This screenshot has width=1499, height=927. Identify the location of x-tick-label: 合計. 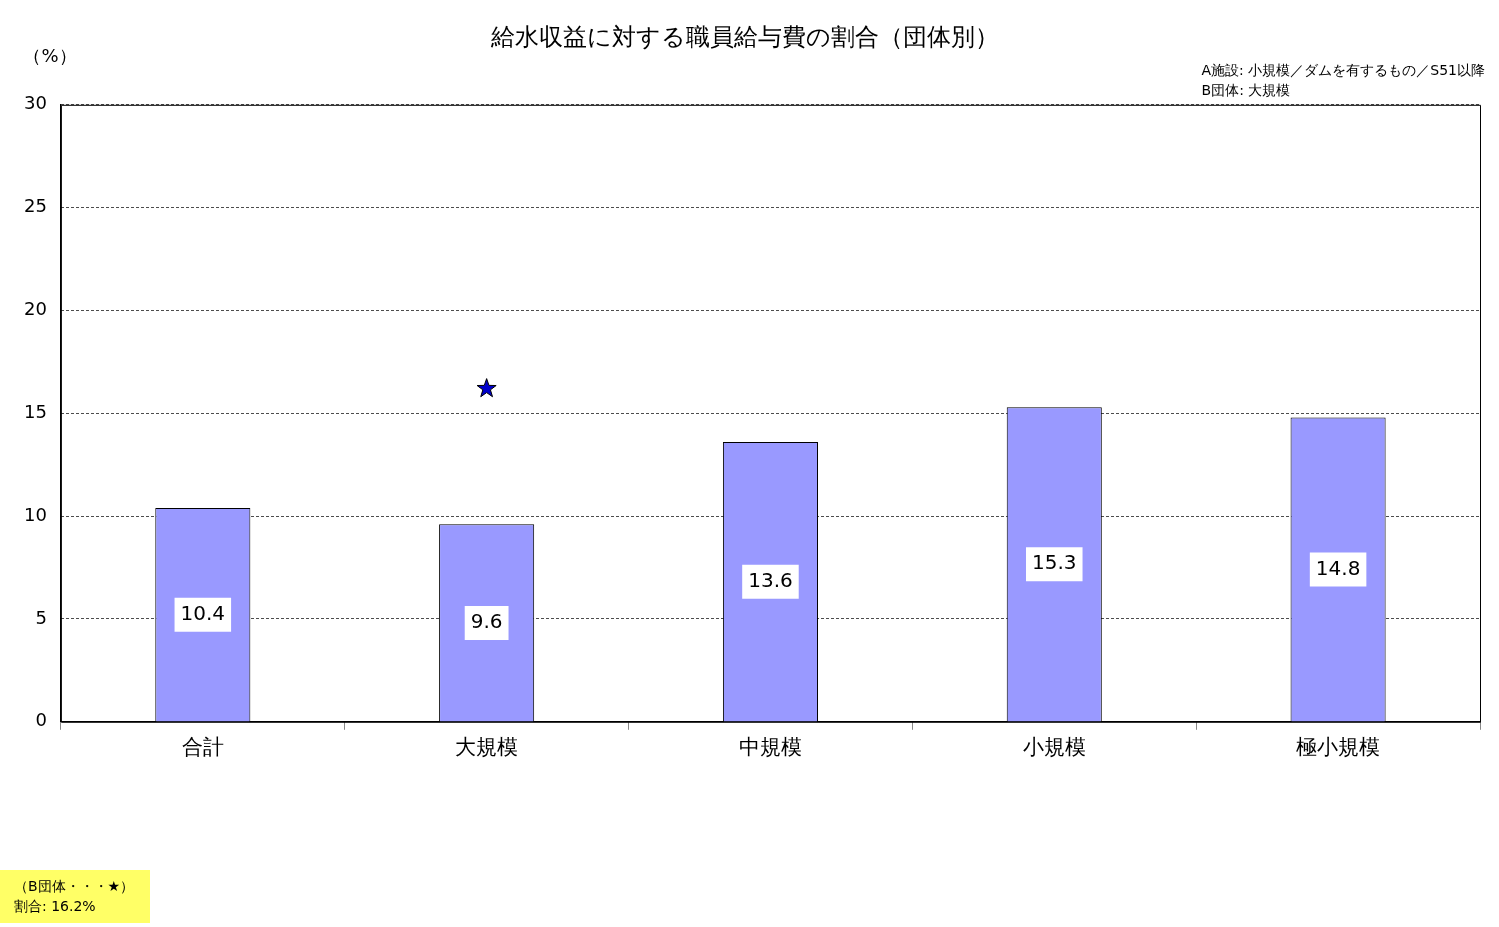
(202, 746).